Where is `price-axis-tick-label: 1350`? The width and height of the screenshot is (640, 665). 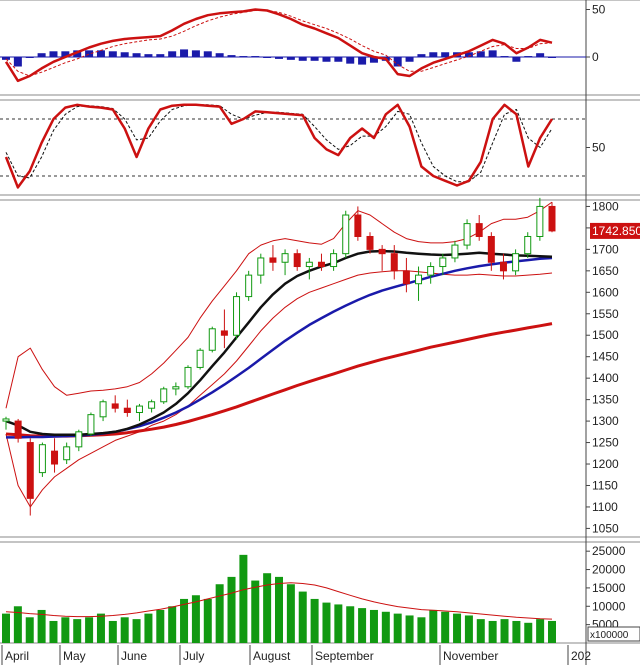
price-axis-tick-label: 1350 is located at coordinates (605, 400).